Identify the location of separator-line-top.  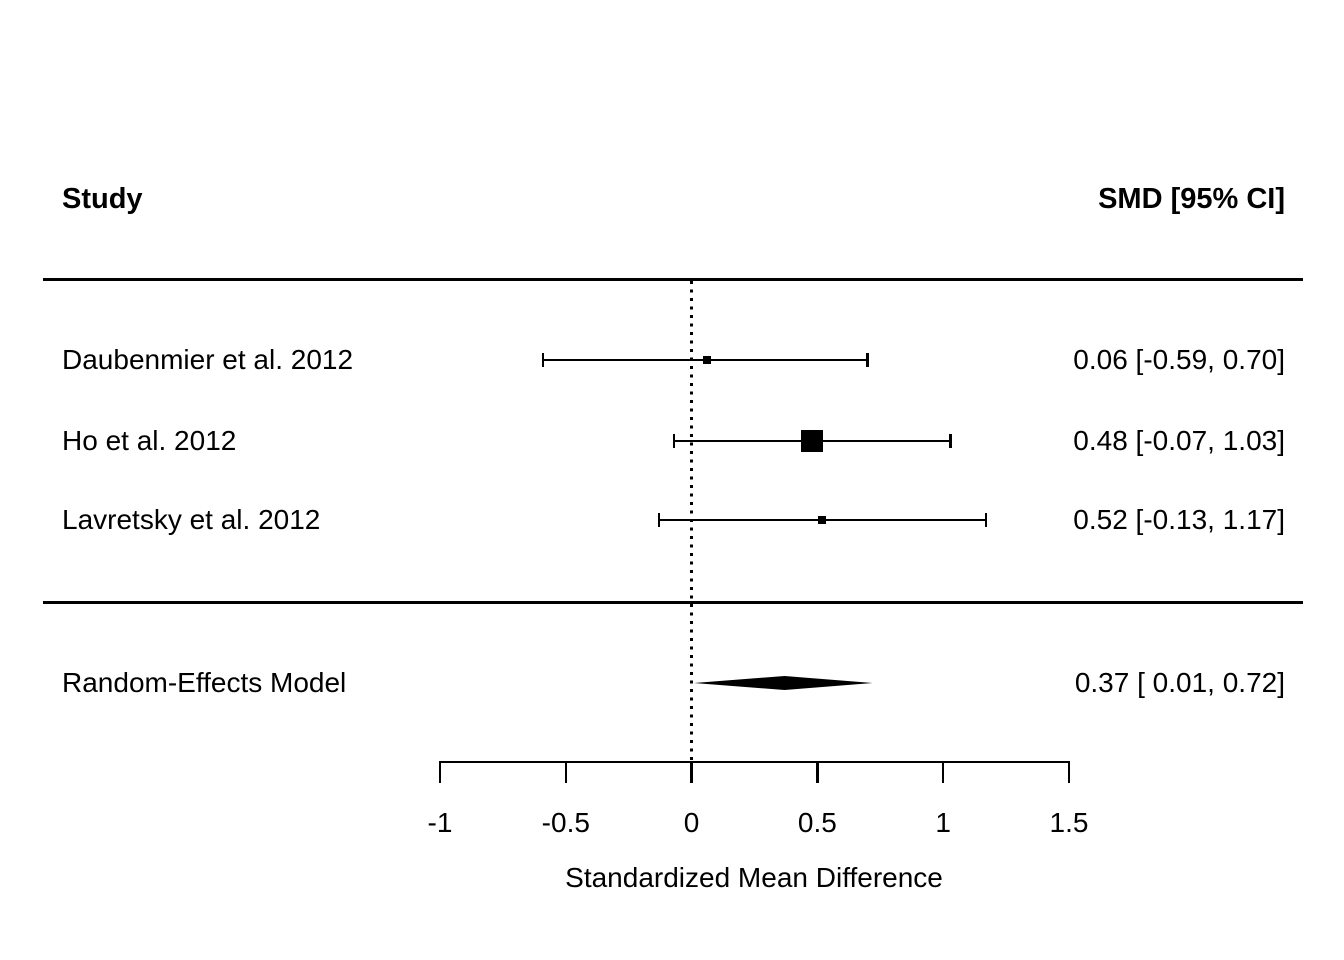
(673, 279).